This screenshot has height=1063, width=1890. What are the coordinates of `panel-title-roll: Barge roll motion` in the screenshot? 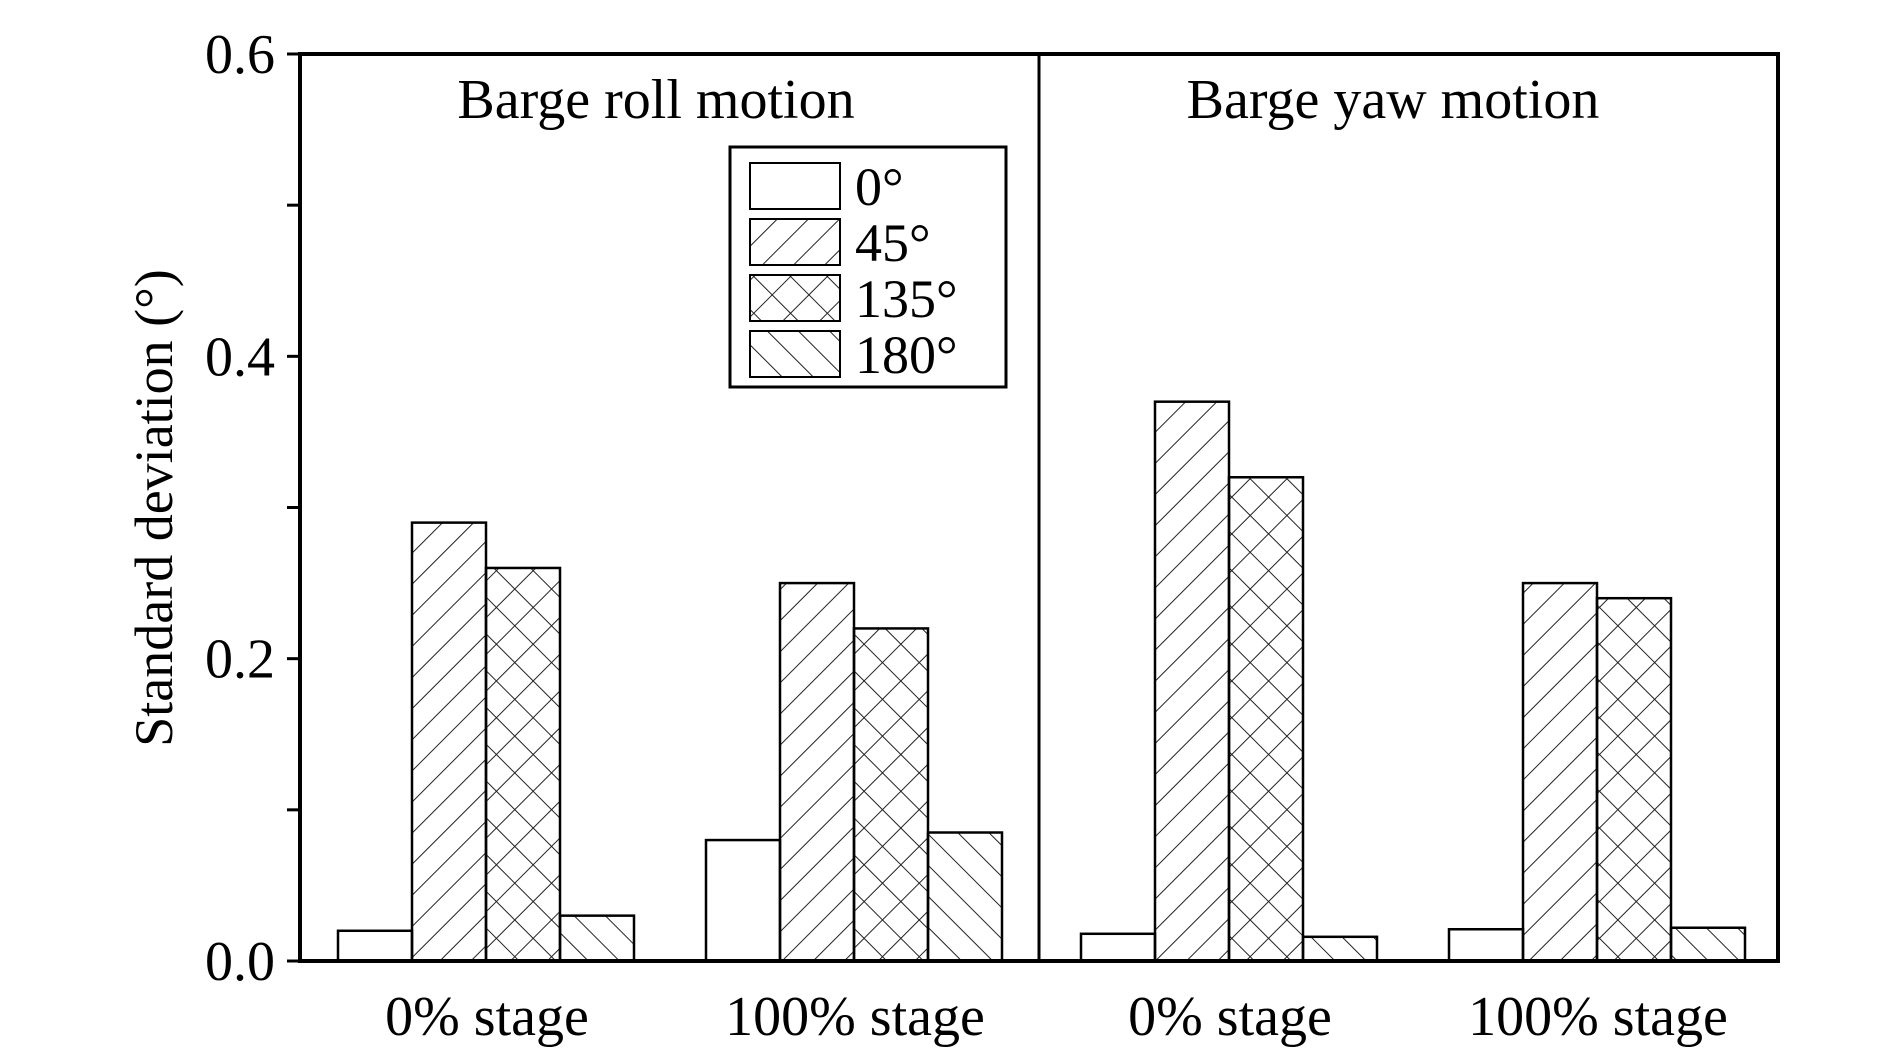 It's located at (655, 100).